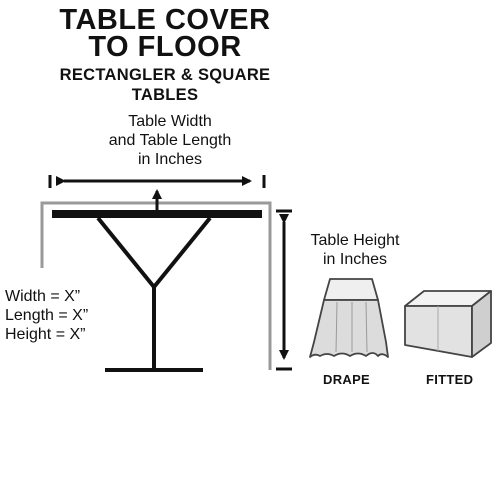  What do you see at coordinates (347, 379) in the screenshot?
I see `drape-caption: DRAPE` at bounding box center [347, 379].